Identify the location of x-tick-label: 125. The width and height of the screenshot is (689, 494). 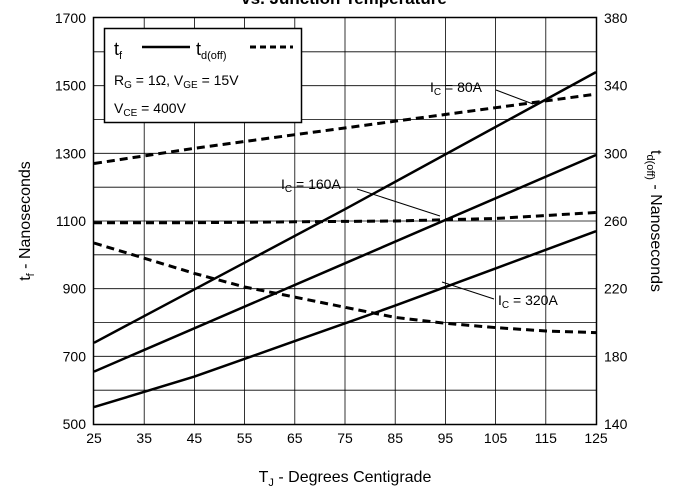
(596, 438).